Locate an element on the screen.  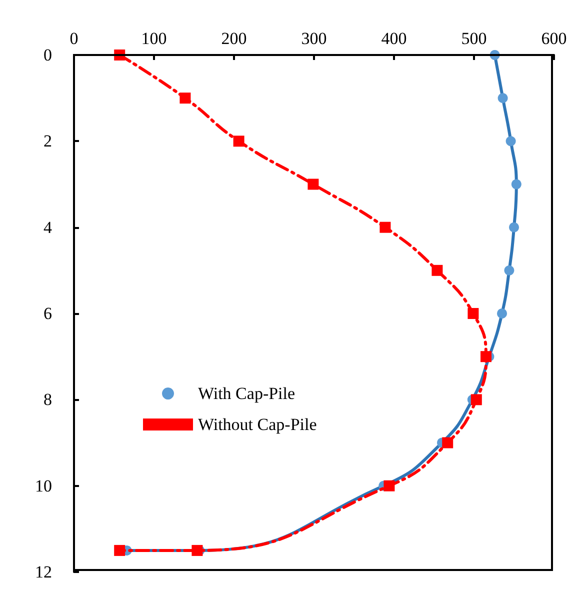
y-tick-label: 0 is located at coordinates (48, 55).